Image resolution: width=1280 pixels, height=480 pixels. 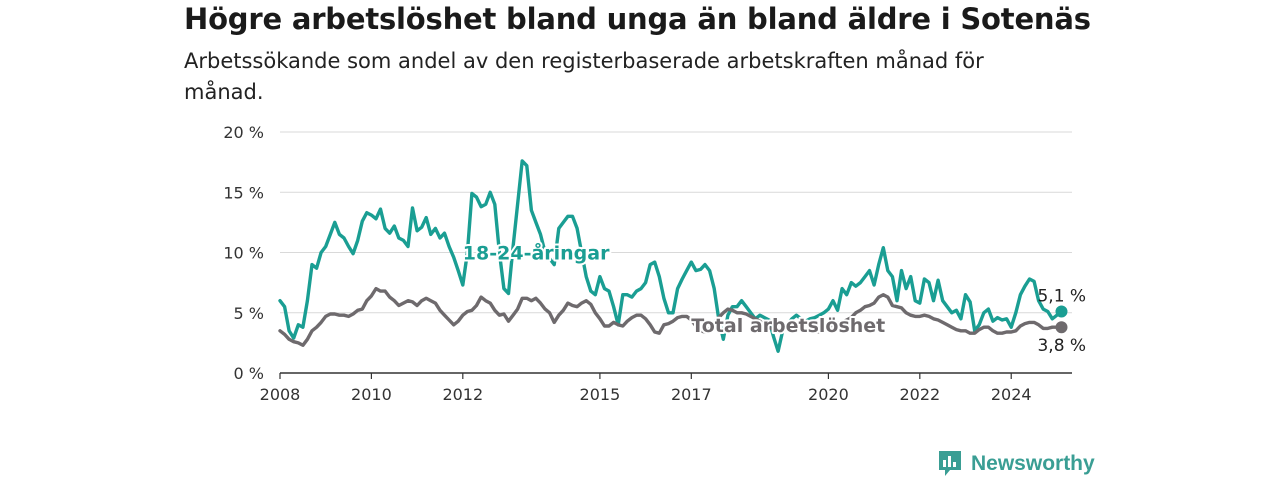 What do you see at coordinates (919, 394) in the screenshot?
I see `x-tick-label: 2022` at bounding box center [919, 394].